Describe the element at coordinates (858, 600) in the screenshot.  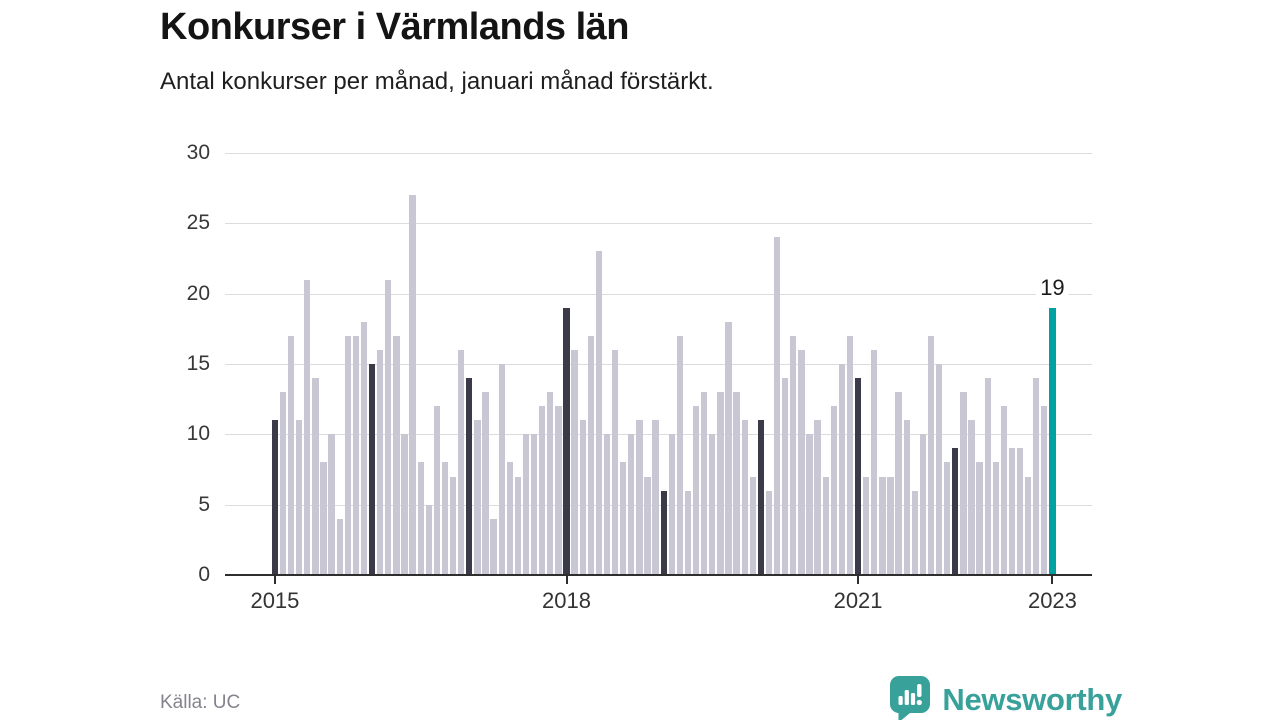
I see `x-axis-label-2021: 2021` at that location.